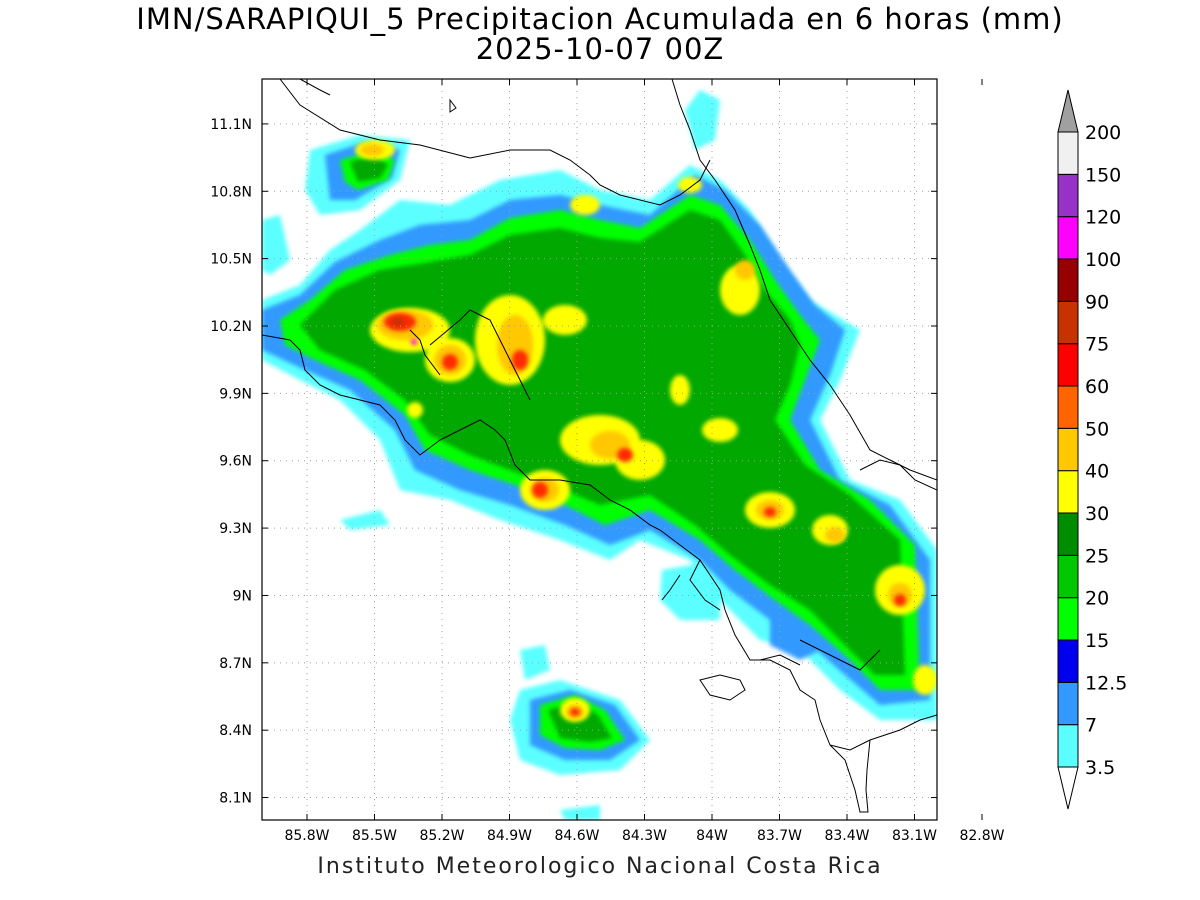  I want to click on colorbar-label: 25, so click(1097, 556).